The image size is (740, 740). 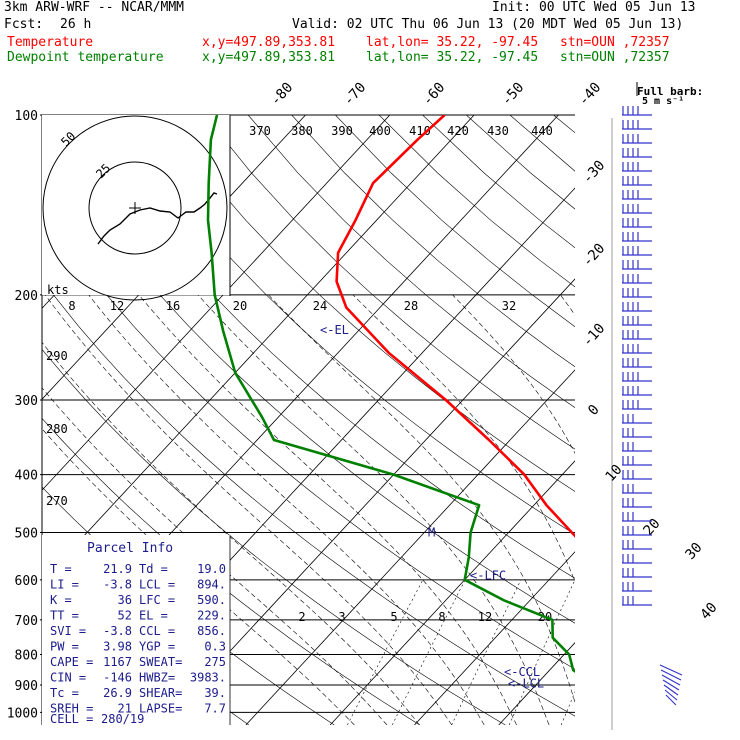 What do you see at coordinates (26, 476) in the screenshot?
I see `pressure-tick-label: 400` at bounding box center [26, 476].